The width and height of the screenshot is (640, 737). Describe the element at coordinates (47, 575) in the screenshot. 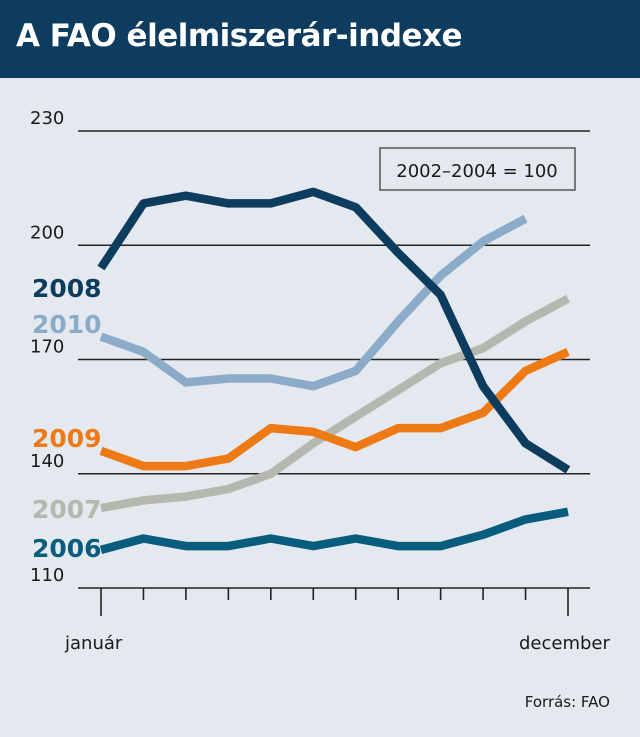

I see `y-tick-label-110: 110` at that location.